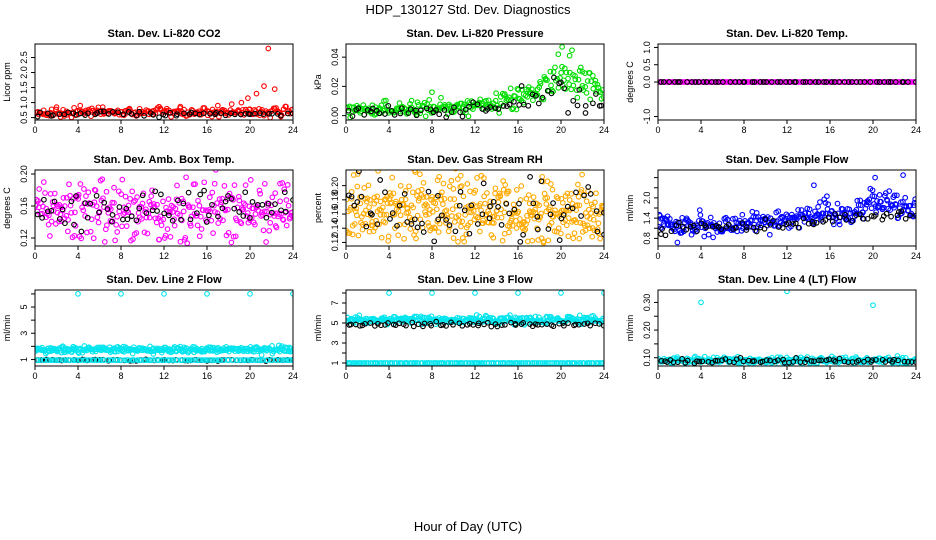 This screenshot has height=540, width=936. I want to click on y-tick-label: 0.12, so click(24, 238).